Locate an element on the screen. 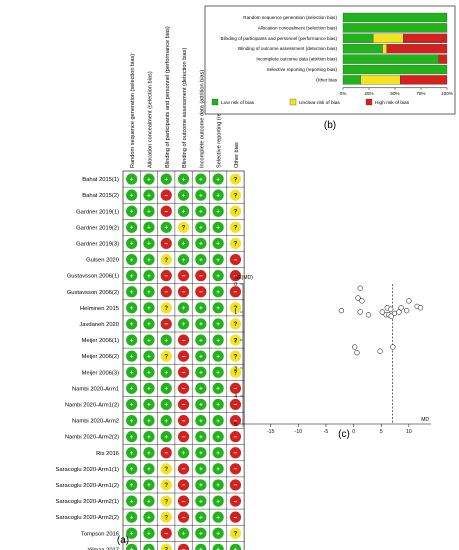  study-label: Saracoglu 2020-Arm1(1) is located at coordinates (88, 470).